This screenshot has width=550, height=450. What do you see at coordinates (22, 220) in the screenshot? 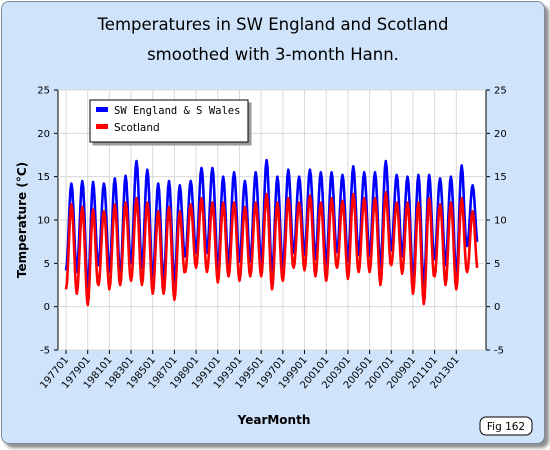
I see `y-axis-title: Temperature (°C)` at bounding box center [22, 220].